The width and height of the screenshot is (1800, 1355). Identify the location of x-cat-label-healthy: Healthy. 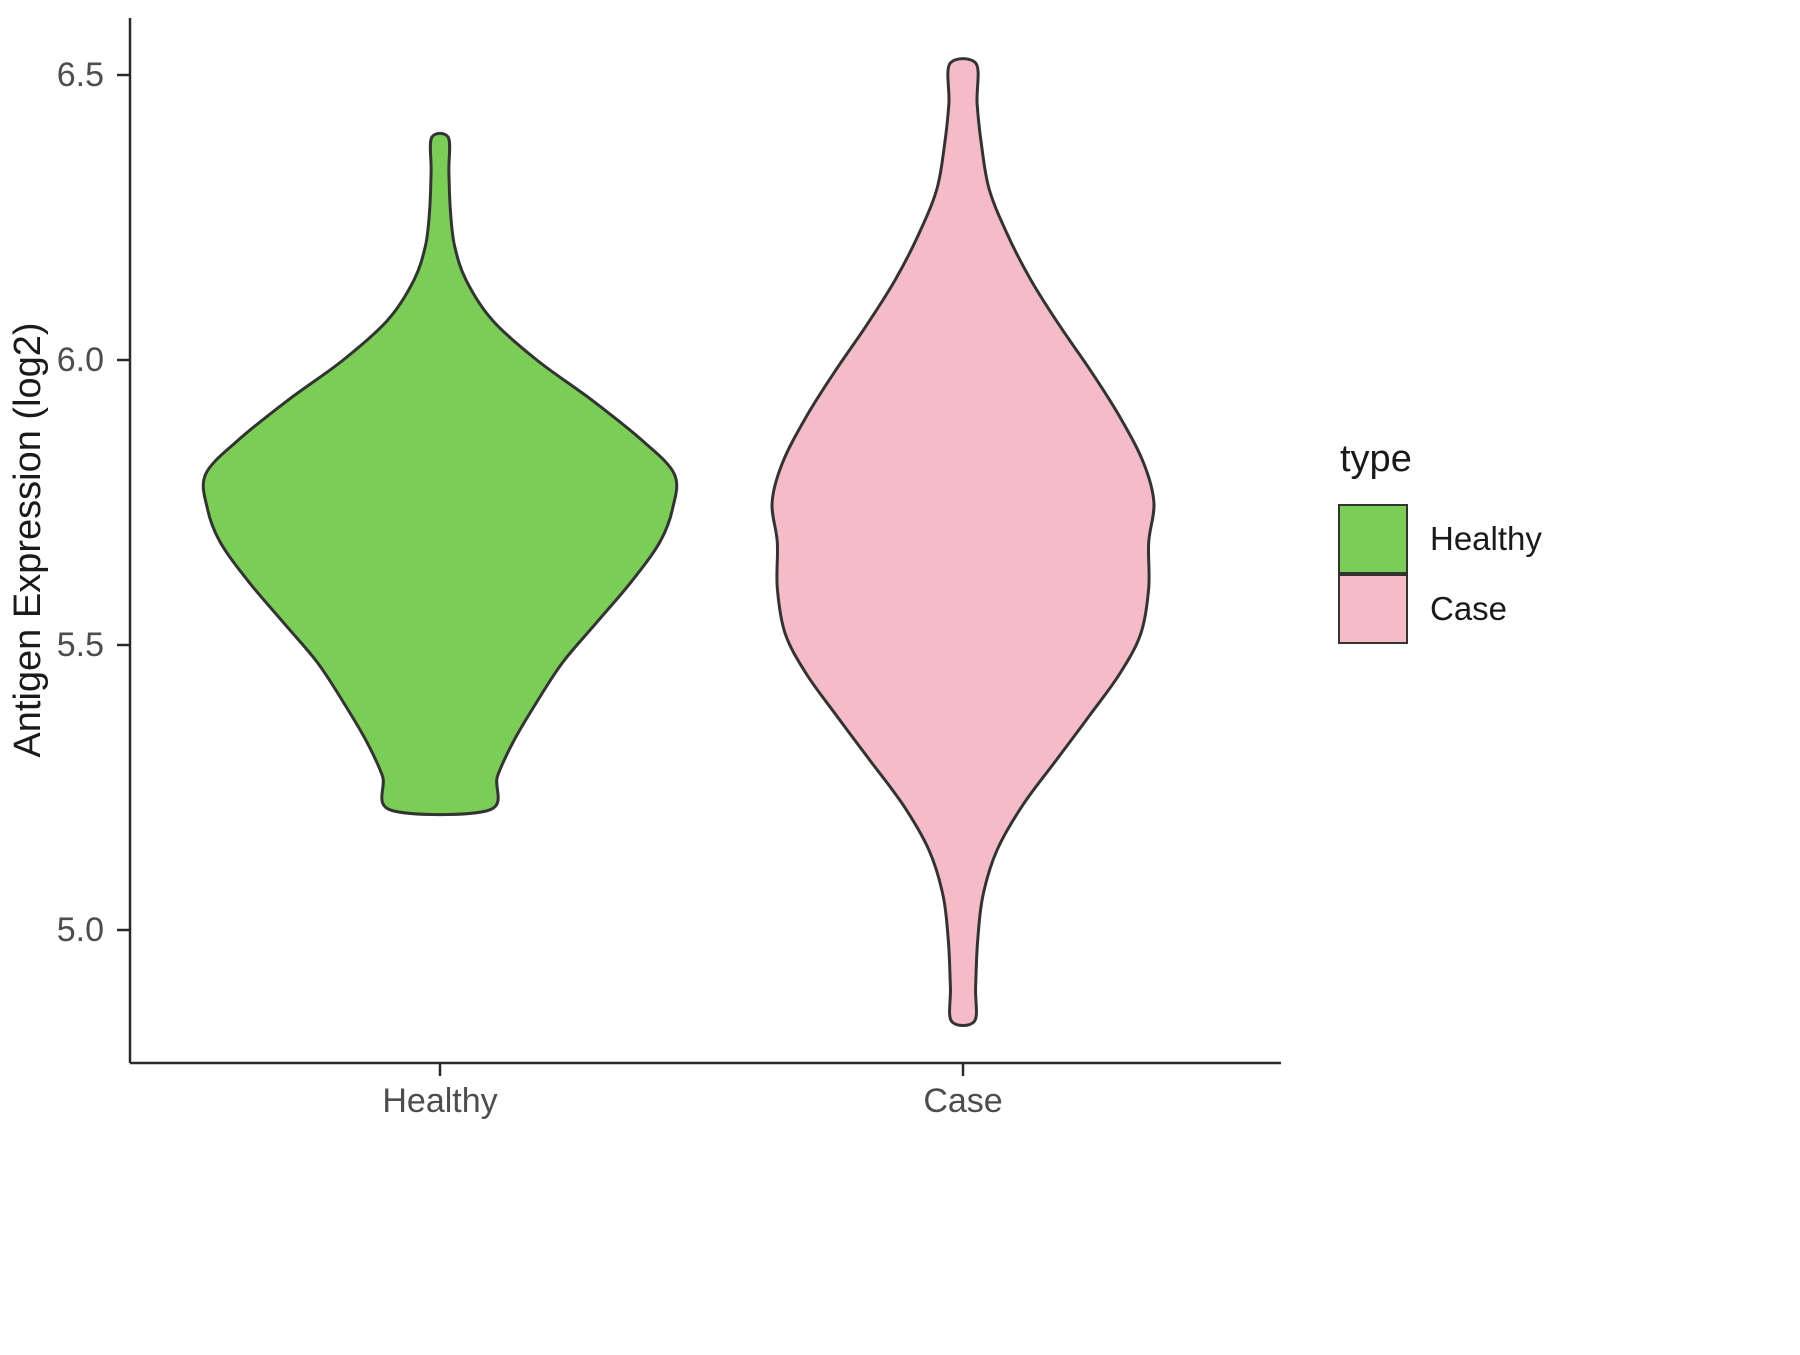
(439, 1101).